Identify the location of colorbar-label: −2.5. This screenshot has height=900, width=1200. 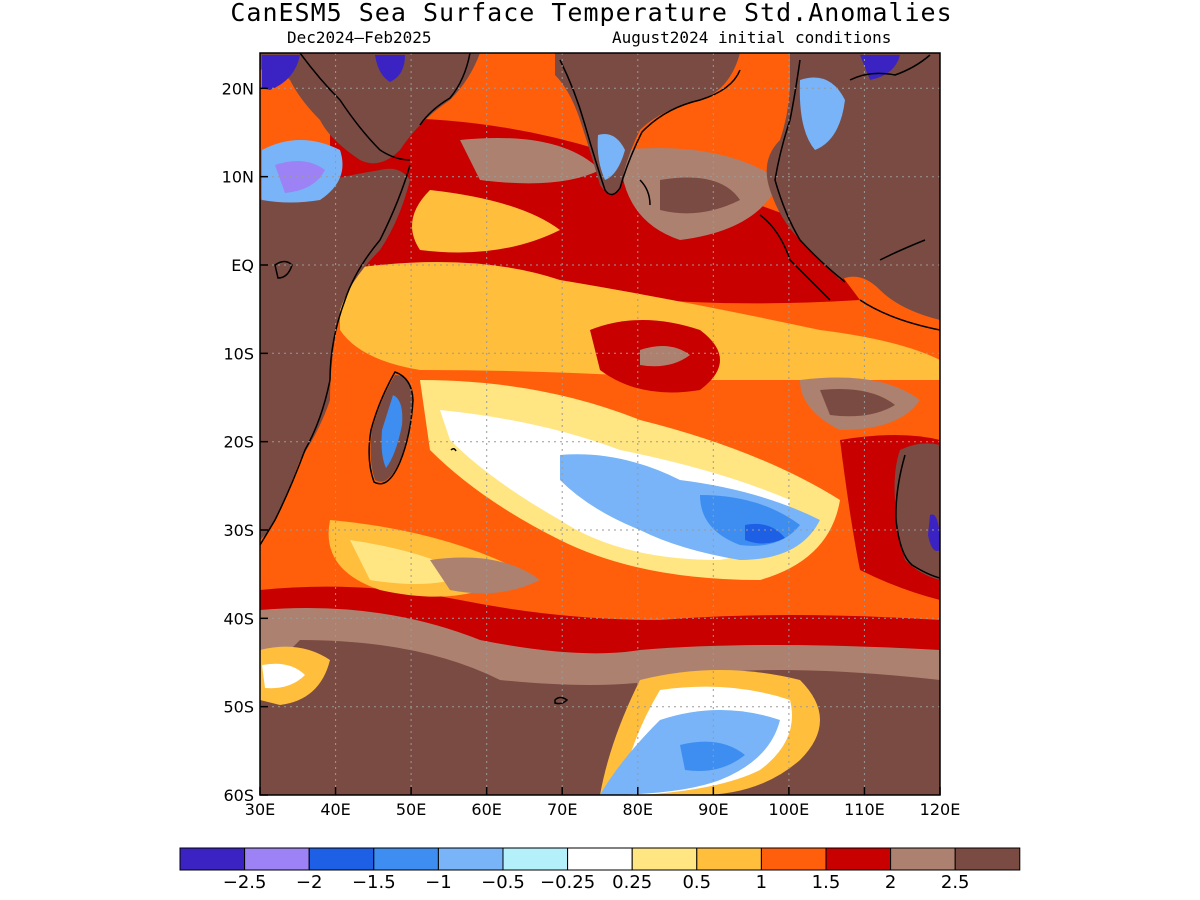
(245, 882).